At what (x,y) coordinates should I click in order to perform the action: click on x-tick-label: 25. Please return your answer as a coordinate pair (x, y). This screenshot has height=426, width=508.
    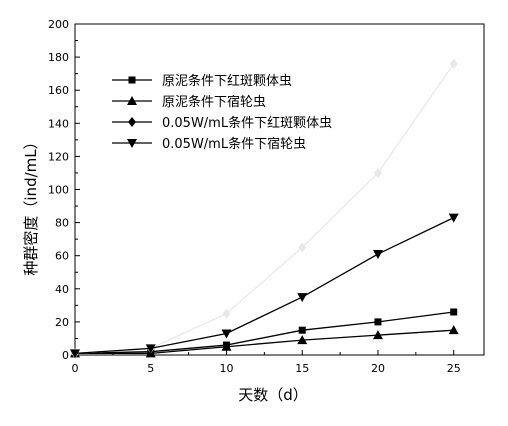
    Looking at the image, I should click on (454, 368).